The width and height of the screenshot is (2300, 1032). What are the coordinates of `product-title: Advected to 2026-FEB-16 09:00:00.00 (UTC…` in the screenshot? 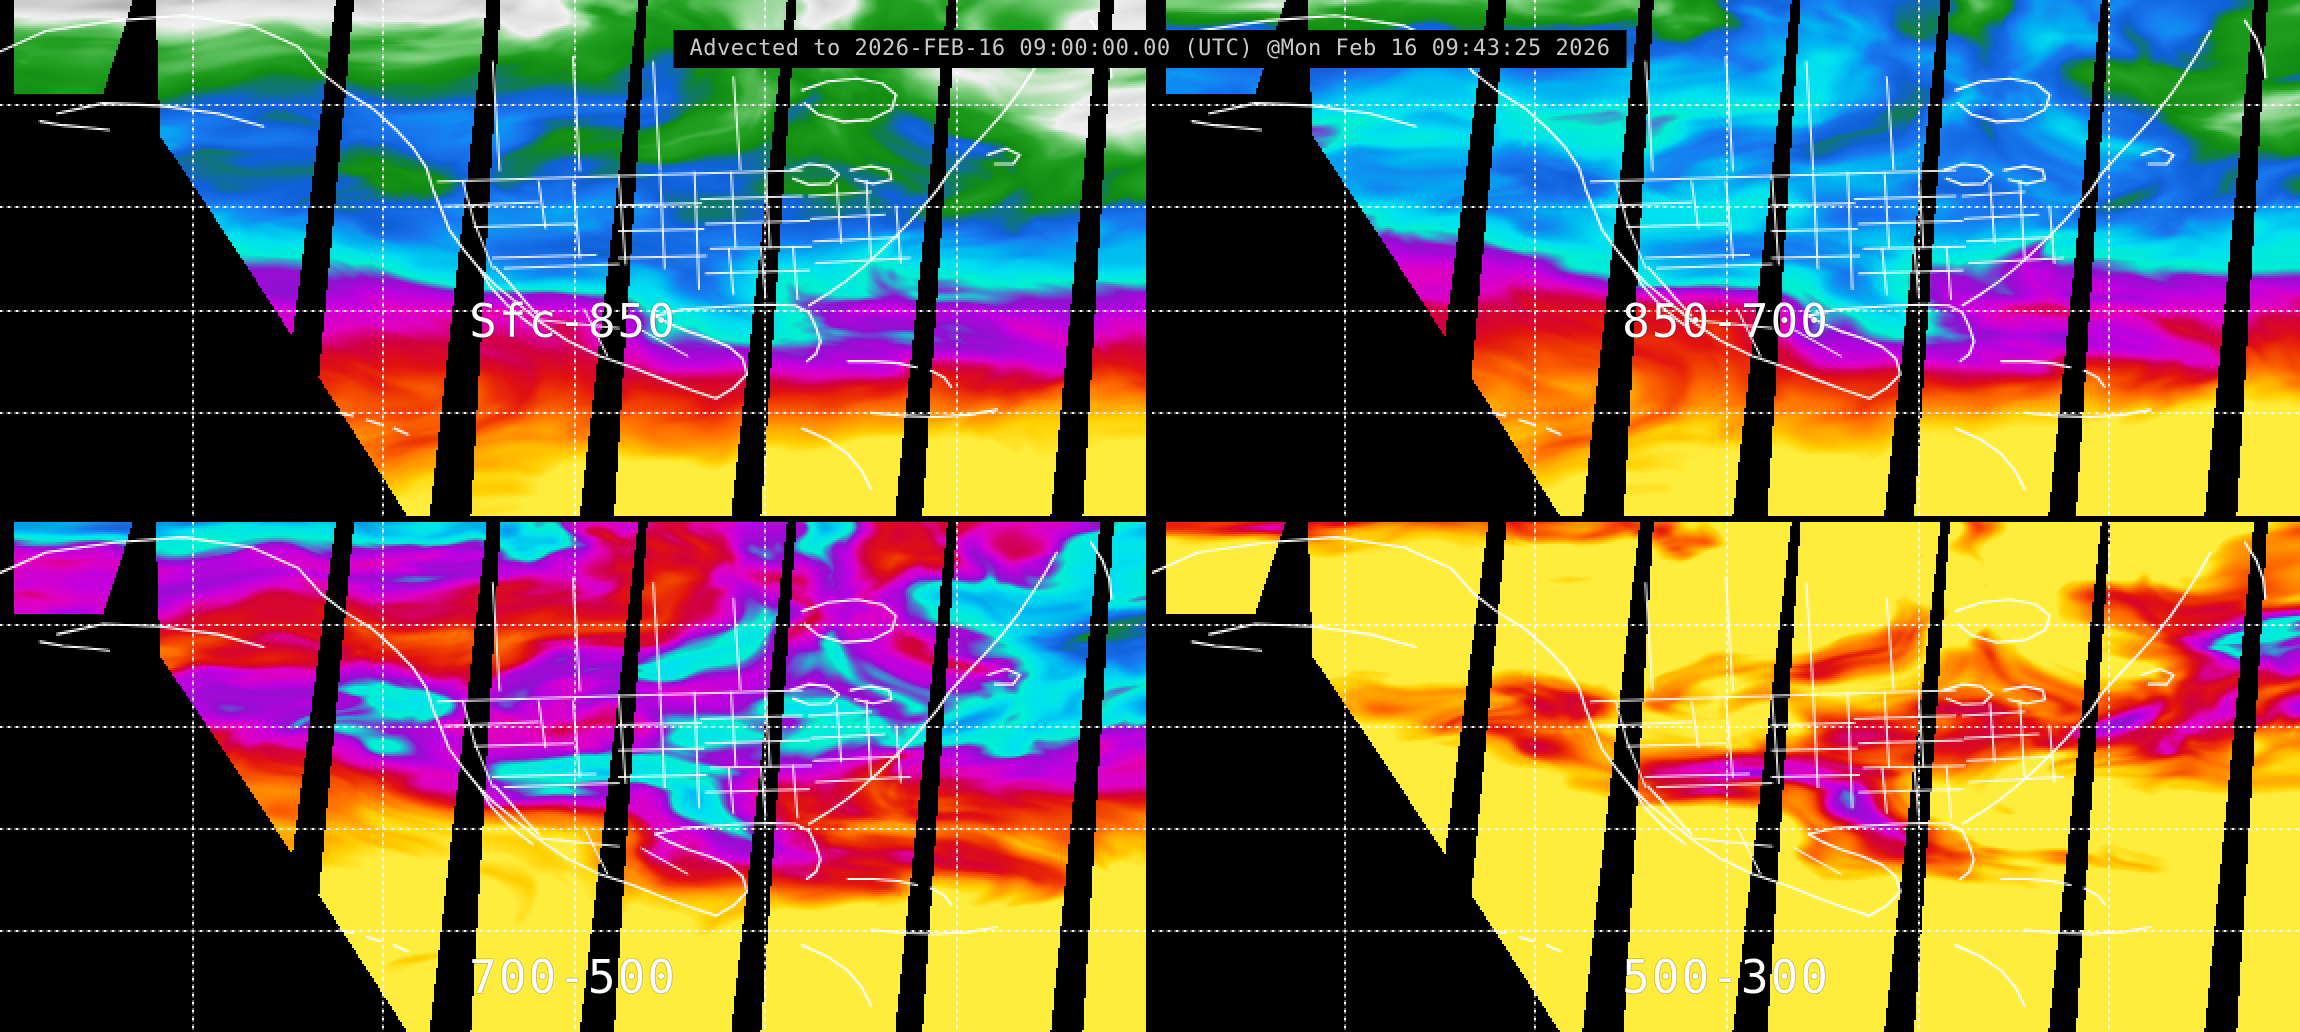 It's located at (1150, 49).